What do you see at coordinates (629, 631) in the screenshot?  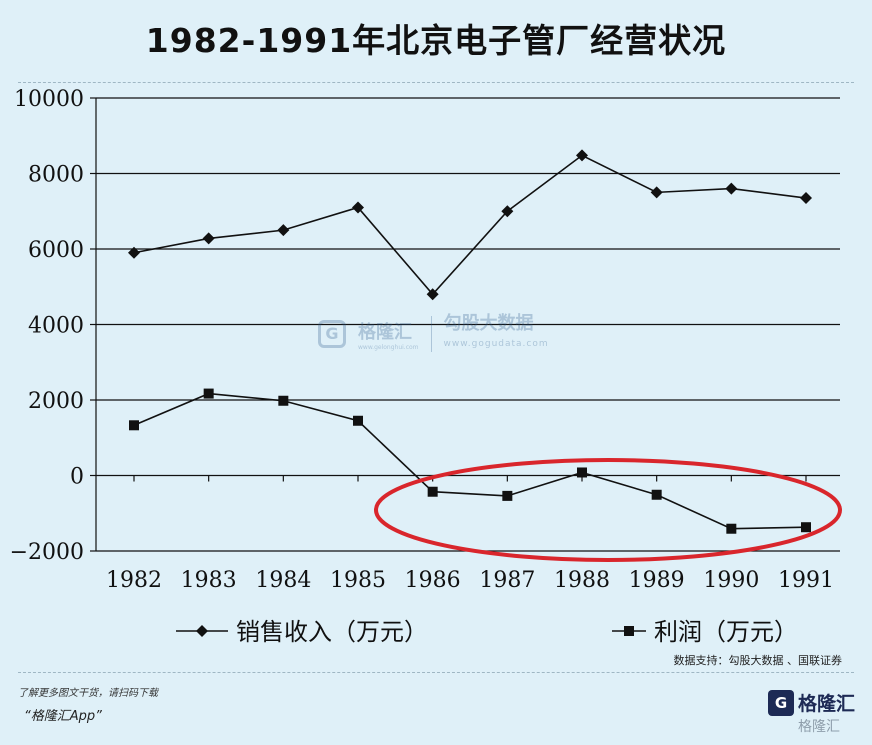 I see `legend-marker-square` at bounding box center [629, 631].